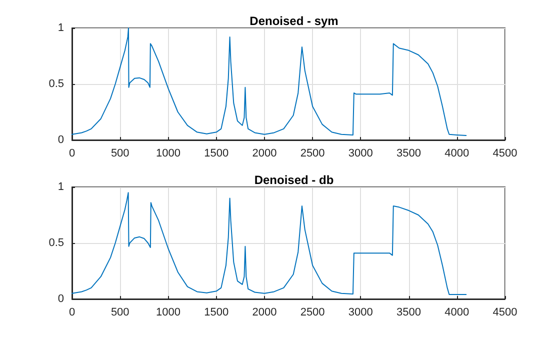 The height and width of the screenshot is (337, 560). What do you see at coordinates (294, 21) in the screenshot?
I see `chart-title: Denoised - sym` at bounding box center [294, 21].